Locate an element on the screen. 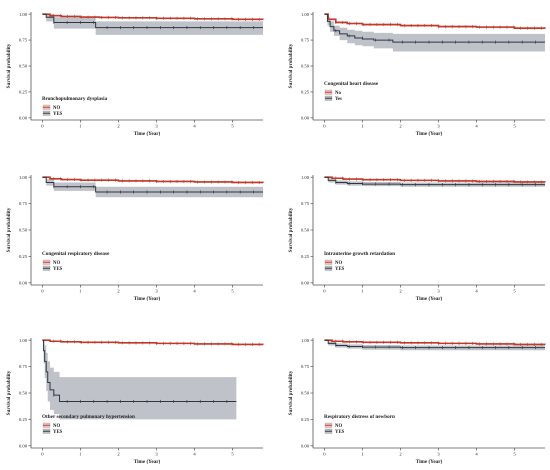 Image resolution: width=550 pixels, height=470 pixels. legend-title: Congenital respiratory disease is located at coordinates (76, 254).